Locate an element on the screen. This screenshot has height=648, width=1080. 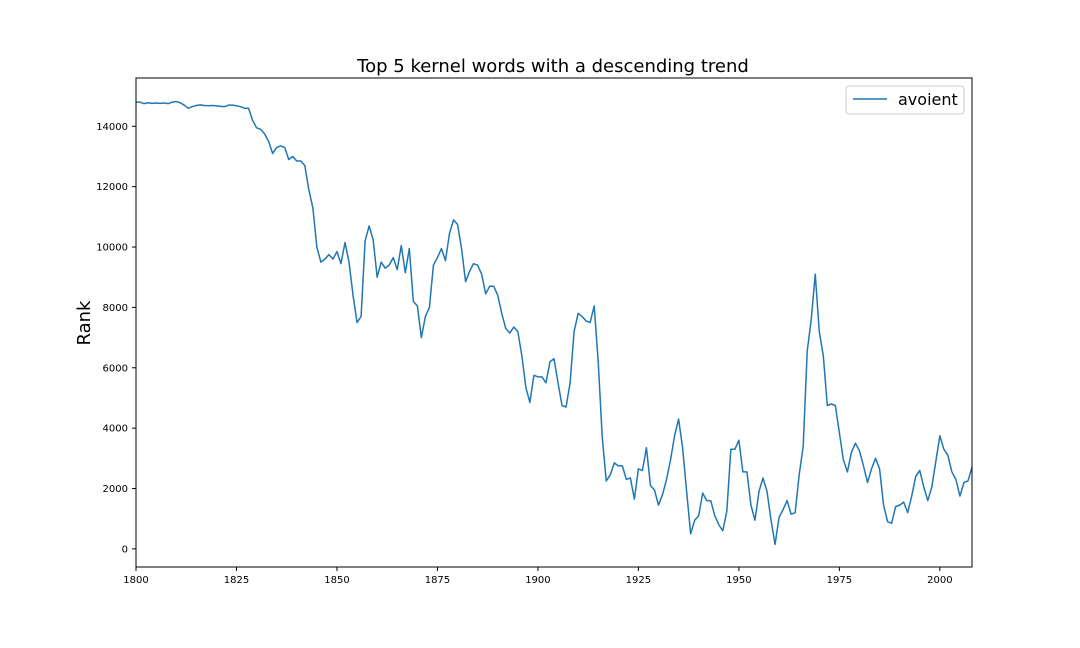
x-tick-label: 1875 is located at coordinates (437, 580).